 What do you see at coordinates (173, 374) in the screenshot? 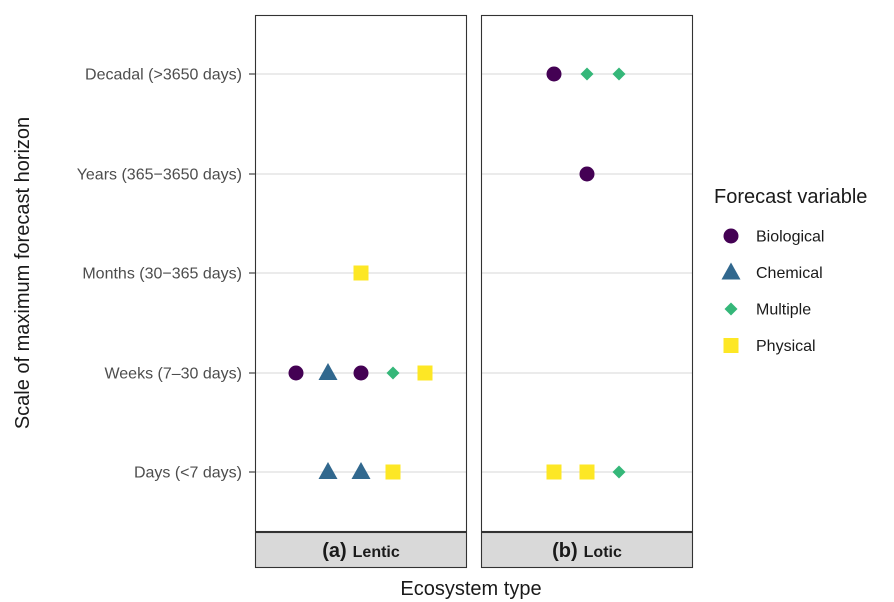
I see `y-tick-label: Weeks (7–30 days)` at bounding box center [173, 374].